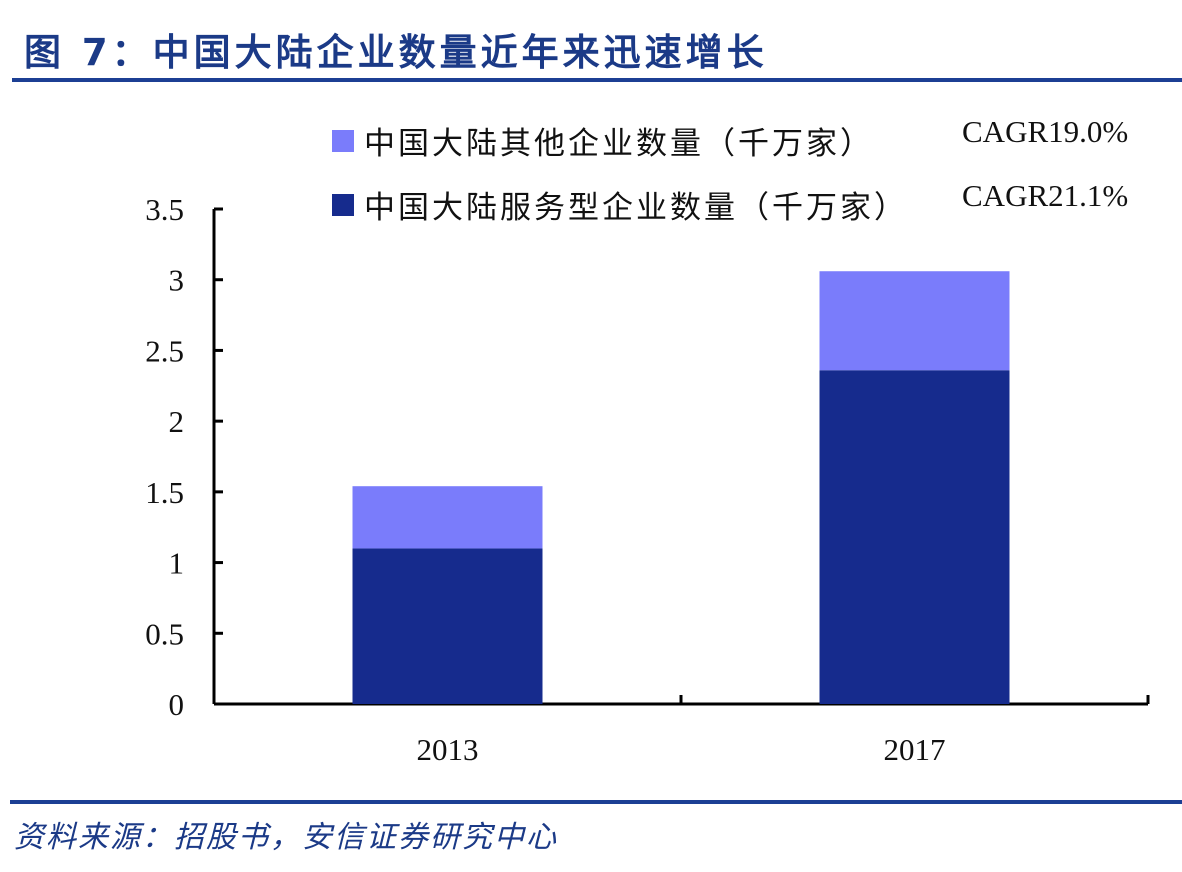 The width and height of the screenshot is (1182, 872). Describe the element at coordinates (596, 802) in the screenshot. I see `source-divider` at that location.